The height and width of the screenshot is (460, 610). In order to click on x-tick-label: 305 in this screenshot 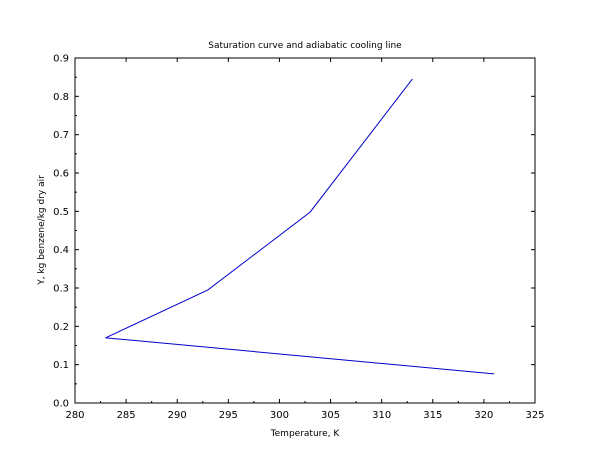, I will do `click(330, 415)`.